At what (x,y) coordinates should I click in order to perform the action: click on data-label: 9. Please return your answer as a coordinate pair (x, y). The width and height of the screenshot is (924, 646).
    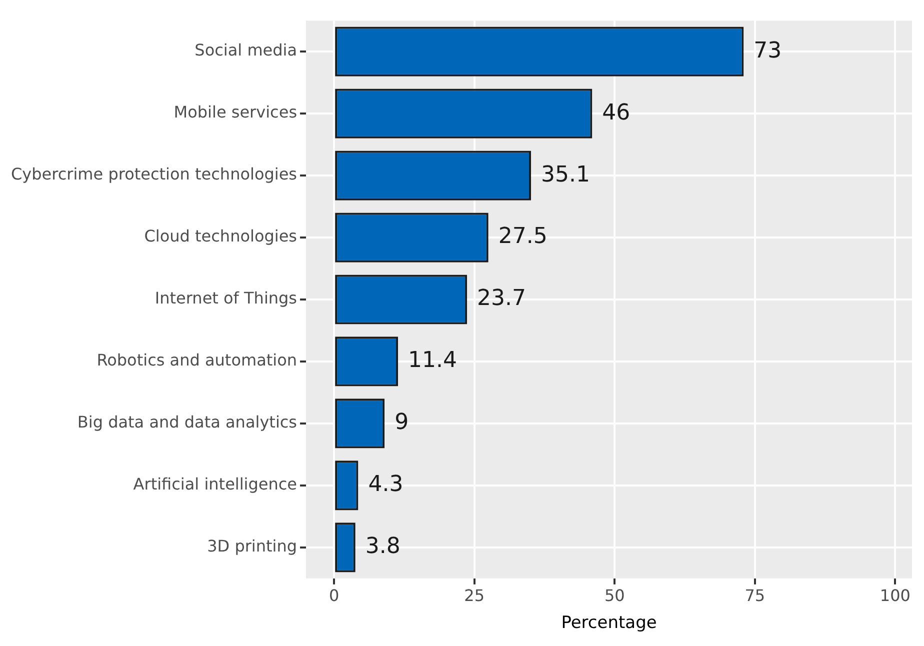
    Looking at the image, I should click on (401, 423).